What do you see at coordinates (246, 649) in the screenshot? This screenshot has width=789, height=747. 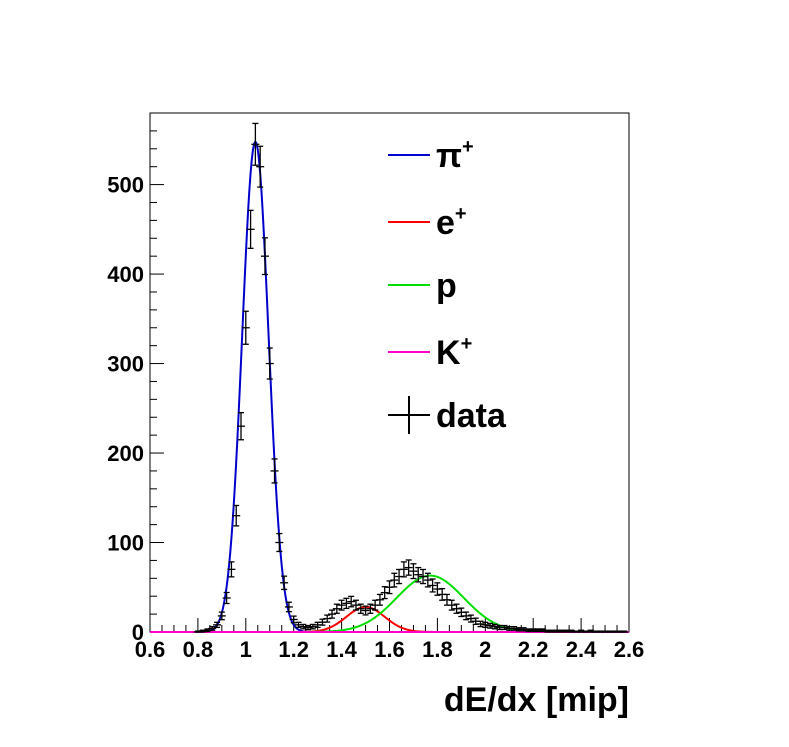 I see `x-tick-label: 1` at bounding box center [246, 649].